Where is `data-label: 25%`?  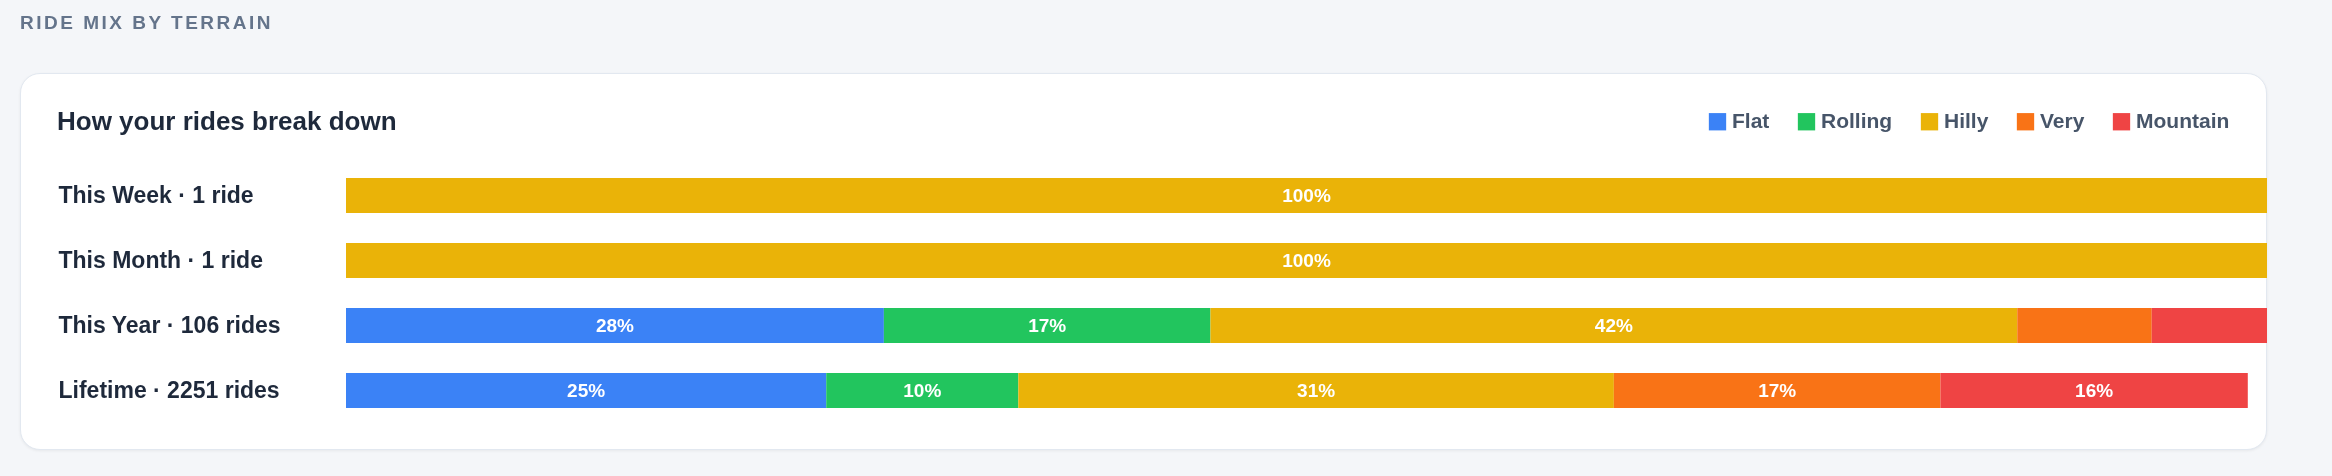
data-label: 25% is located at coordinates (586, 390).